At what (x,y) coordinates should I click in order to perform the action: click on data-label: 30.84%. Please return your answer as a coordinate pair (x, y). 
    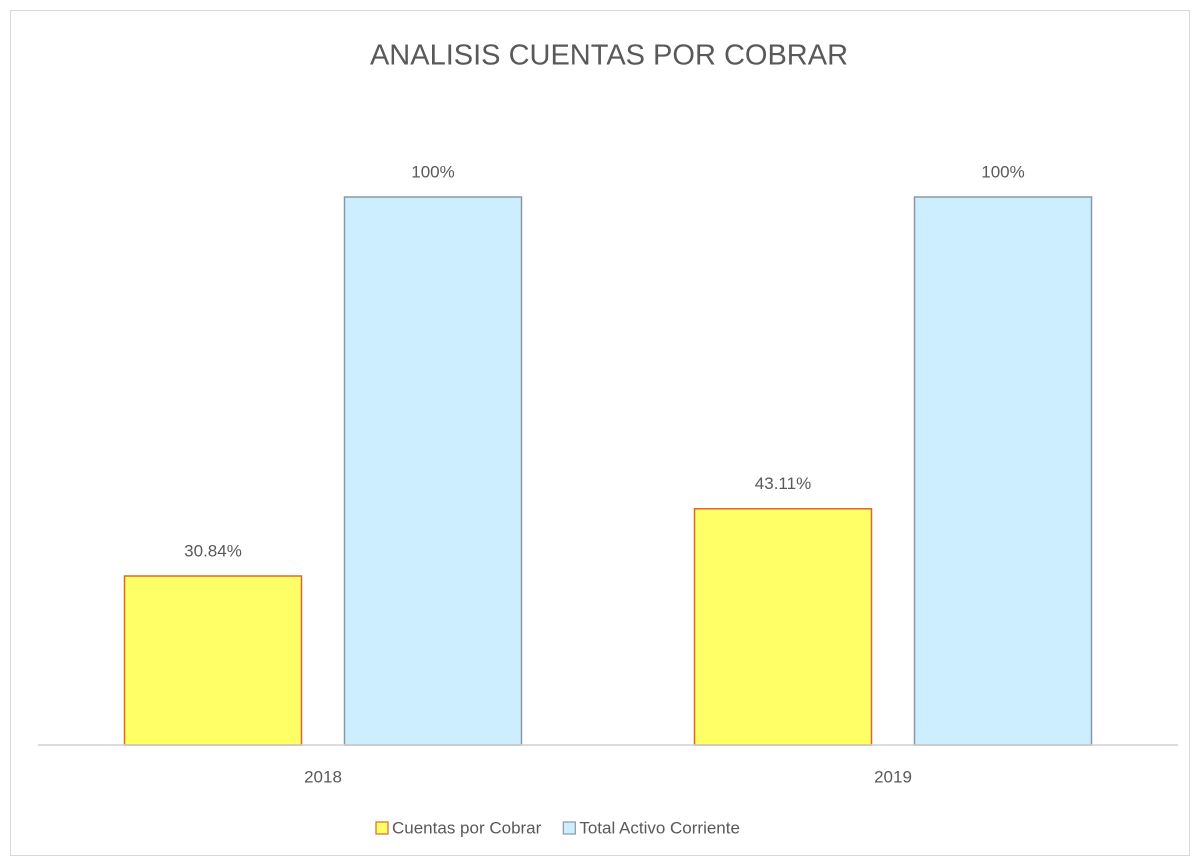
    Looking at the image, I should click on (213, 550).